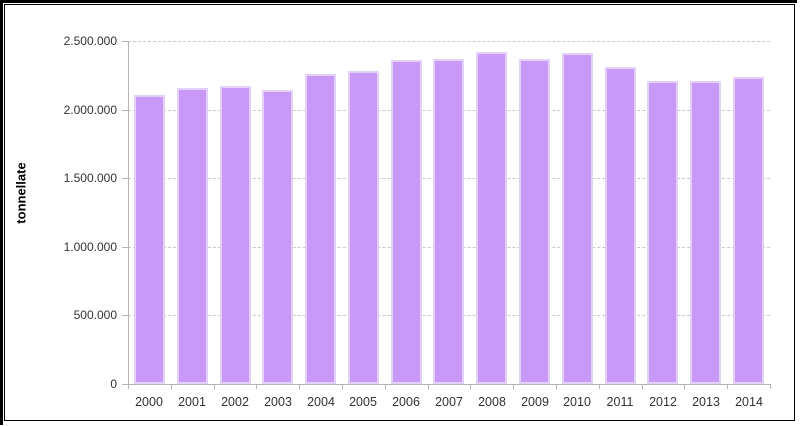 Image resolution: width=800 pixels, height=426 pixels. Describe the element at coordinates (90, 178) in the screenshot. I see `y-tick-label: 1.500.000` at that location.